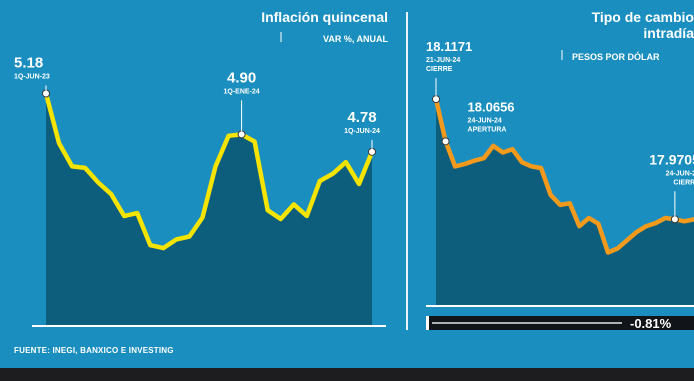  Describe the element at coordinates (361, 117) in the screenshot. I see `inflation-annotation-value: 4.78` at that location.